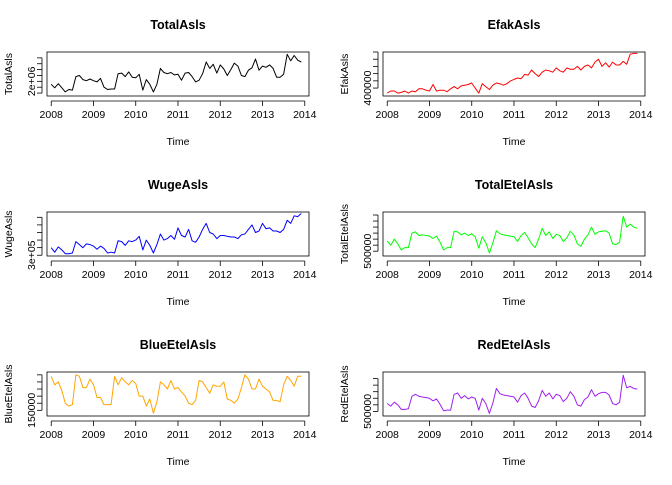  What do you see at coordinates (177, 25) in the screenshot?
I see `panel-title: TotalAsls` at bounding box center [177, 25].